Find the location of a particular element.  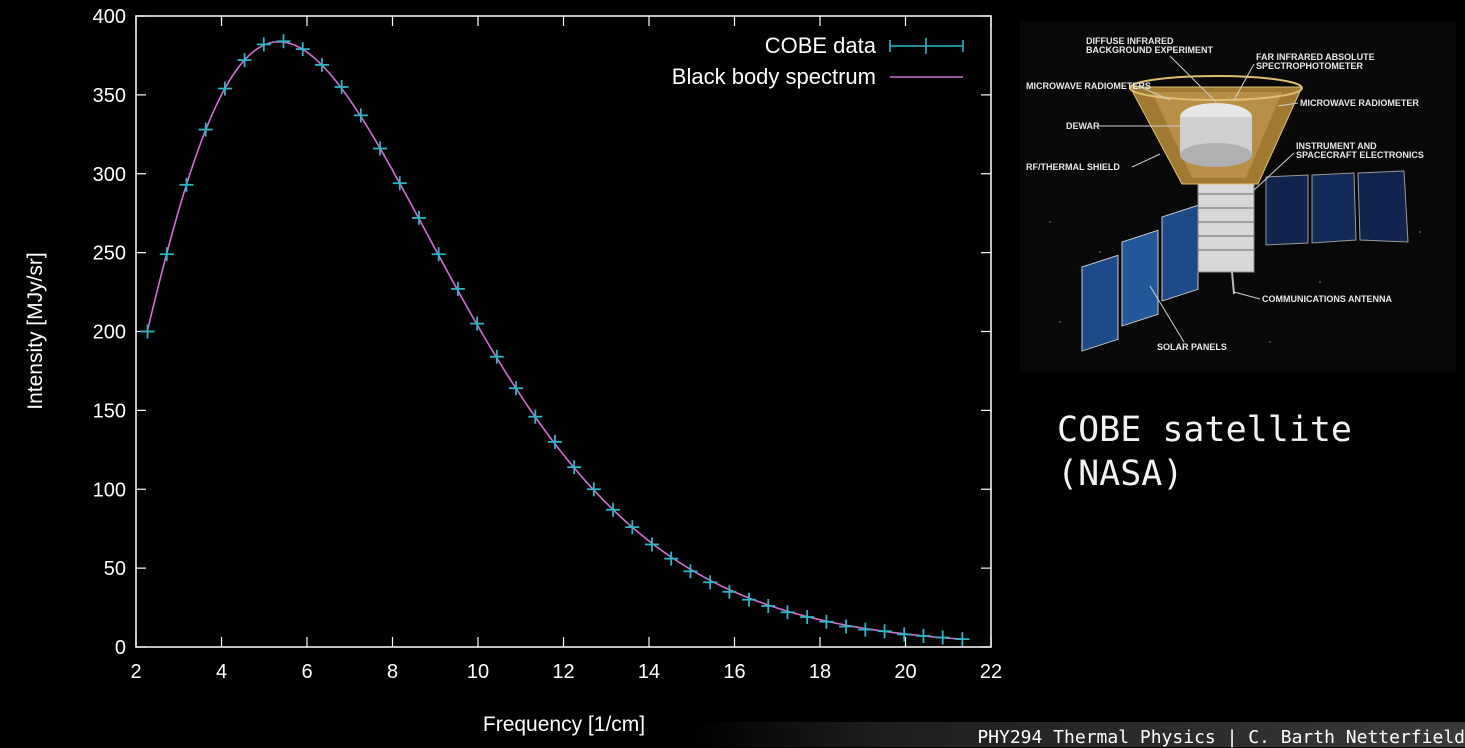

y-tick-label: 200 is located at coordinates (109, 333).